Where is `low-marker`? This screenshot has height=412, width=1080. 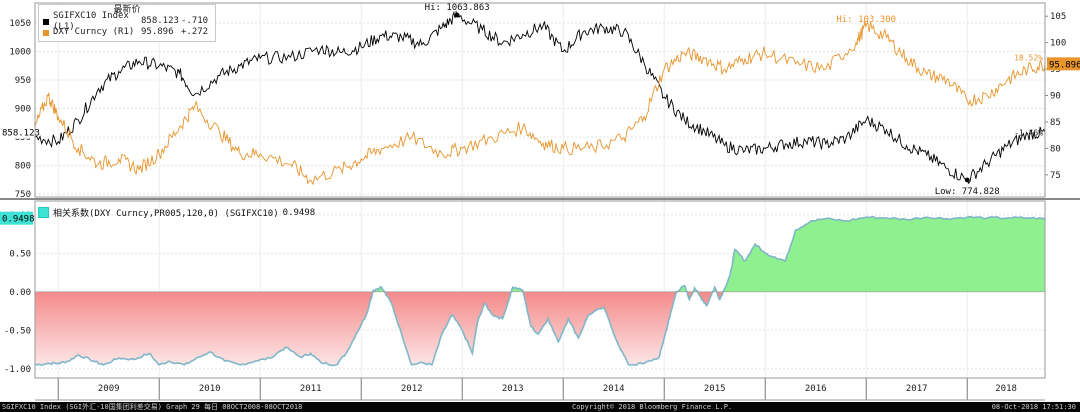 low-marker is located at coordinates (967, 180).